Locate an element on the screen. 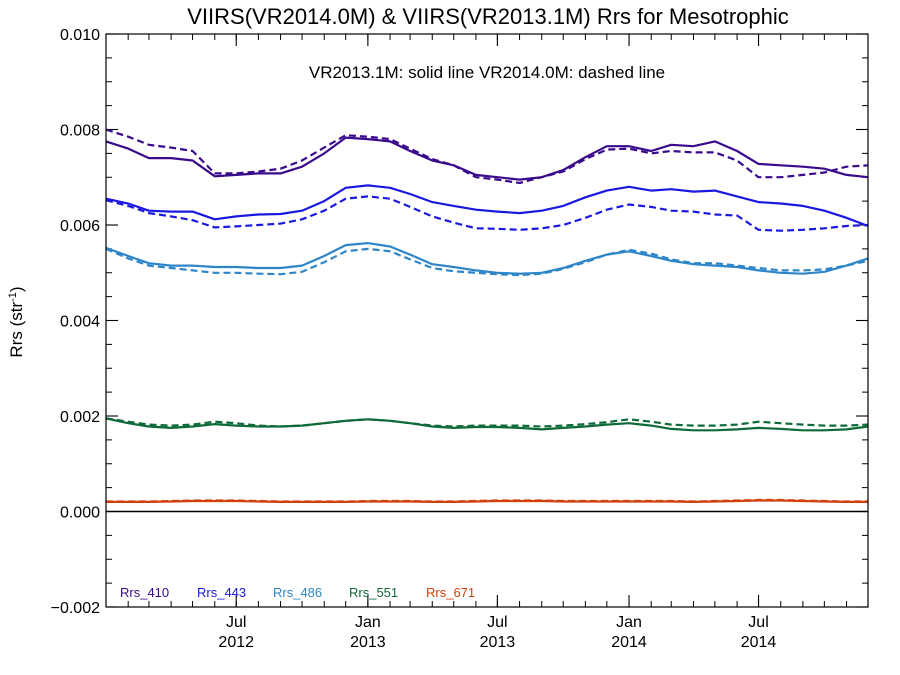  legend: Rrs_410 Rrs_443 Rrs_486 Rrs_551 Rrs_671 is located at coordinates (297, 592).